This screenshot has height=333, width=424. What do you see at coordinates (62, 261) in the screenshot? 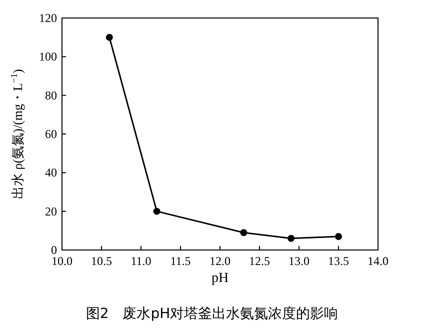
I see `x-tick-label: 10.0` at bounding box center [62, 261].